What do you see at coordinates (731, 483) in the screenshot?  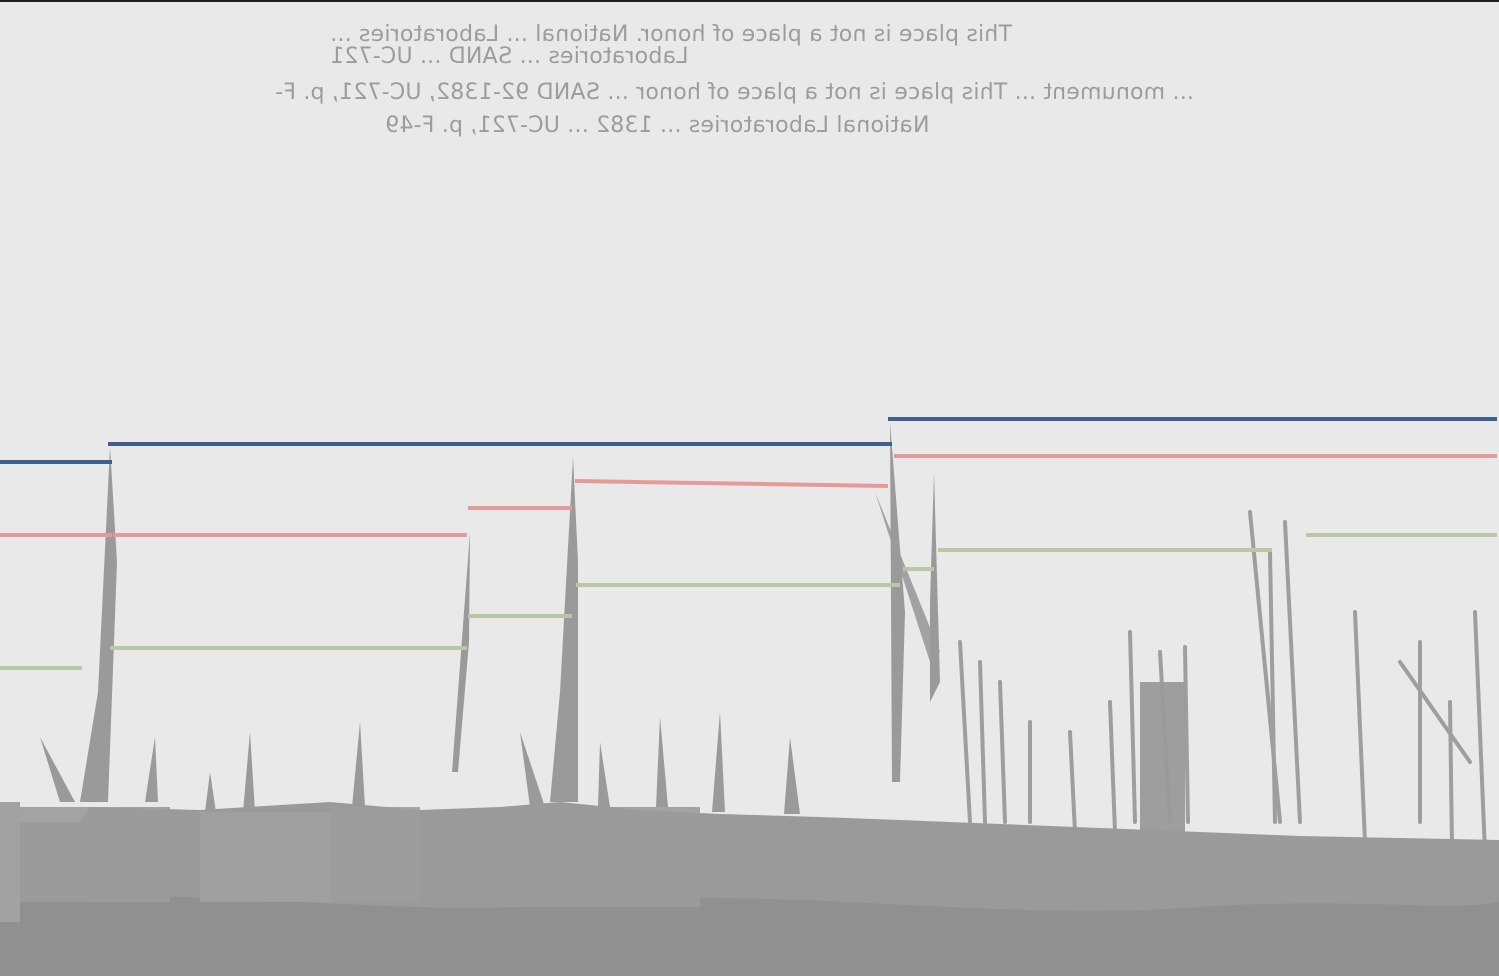 I see `red-line-segment` at bounding box center [731, 483].